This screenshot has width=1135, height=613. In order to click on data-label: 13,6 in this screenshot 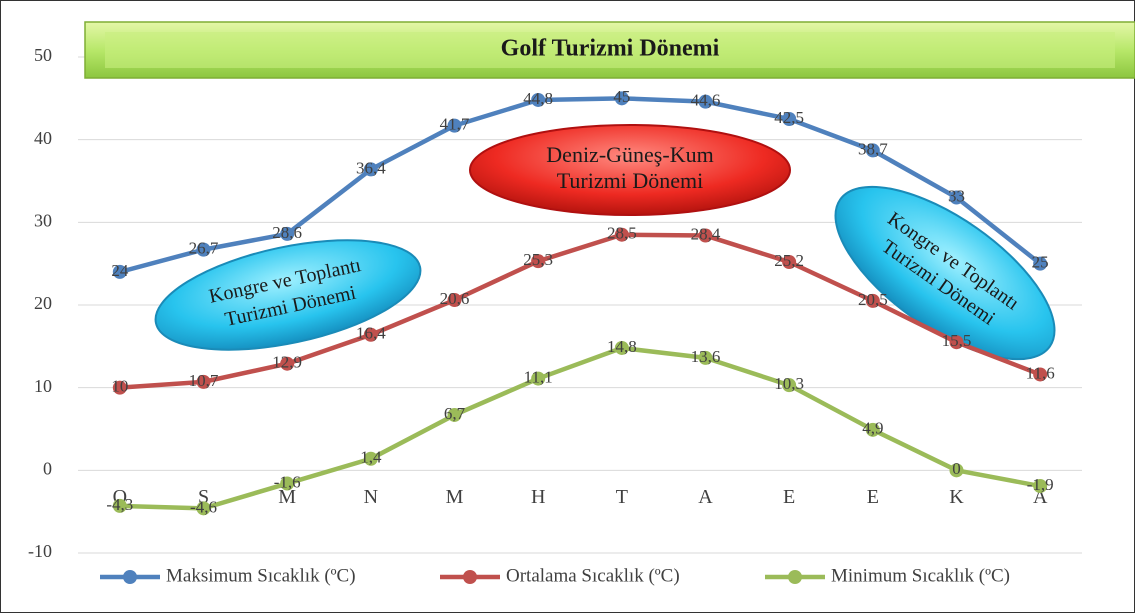, I will do `click(706, 356)`.